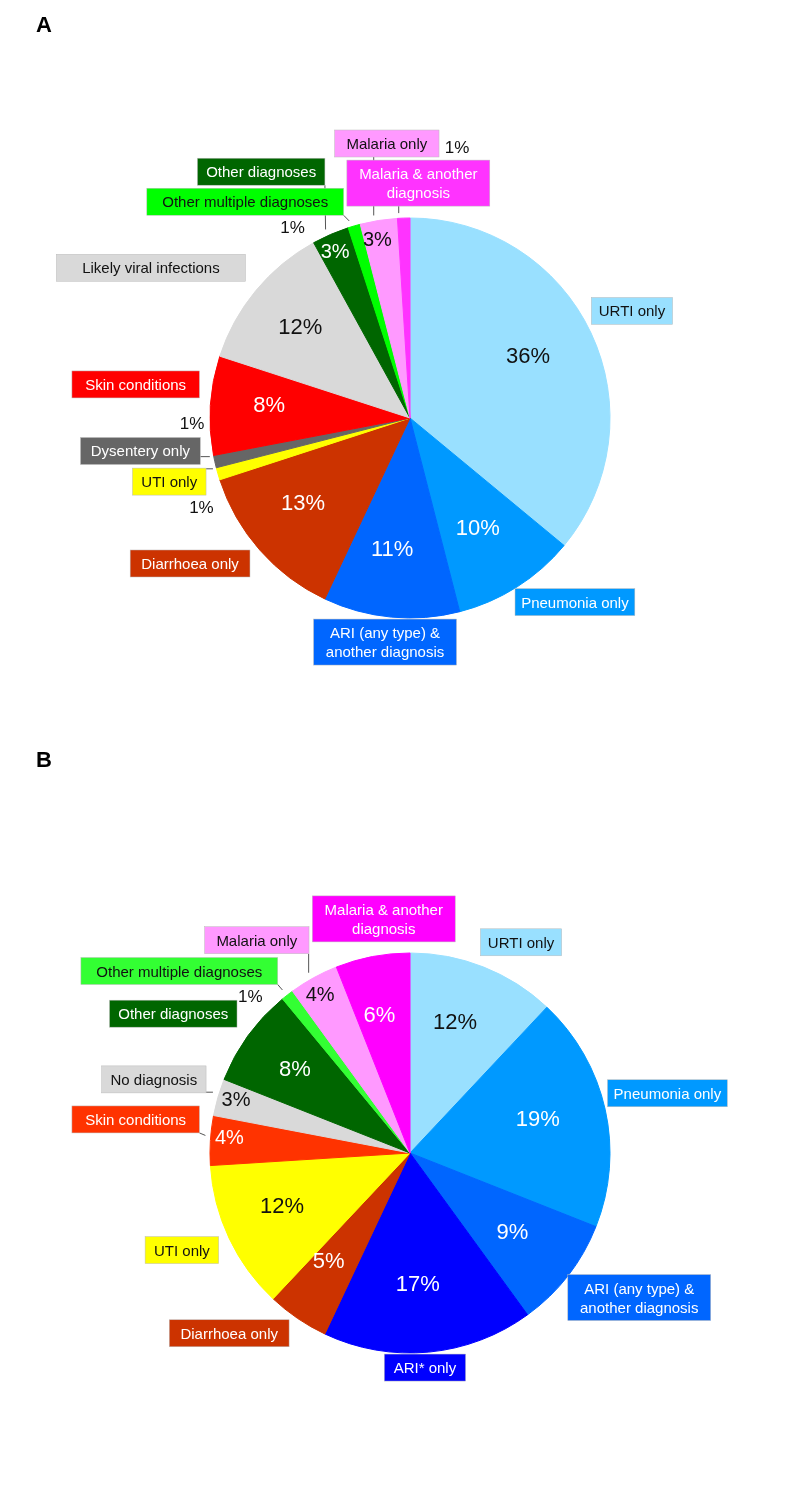  I want to click on data-label: 11%, so click(392, 548).